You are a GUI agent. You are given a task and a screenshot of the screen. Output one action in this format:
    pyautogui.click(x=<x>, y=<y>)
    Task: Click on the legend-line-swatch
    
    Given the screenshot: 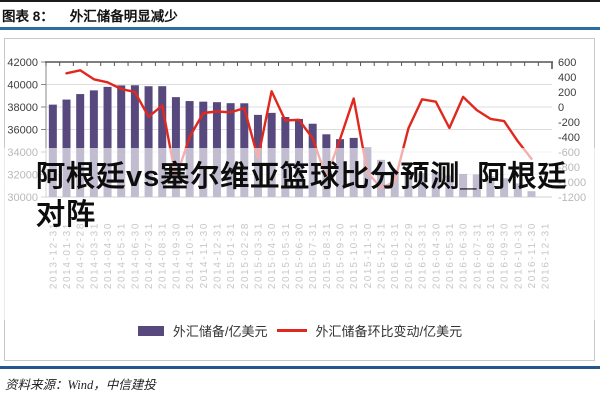 What is the action you would take?
    pyautogui.click(x=291, y=330)
    